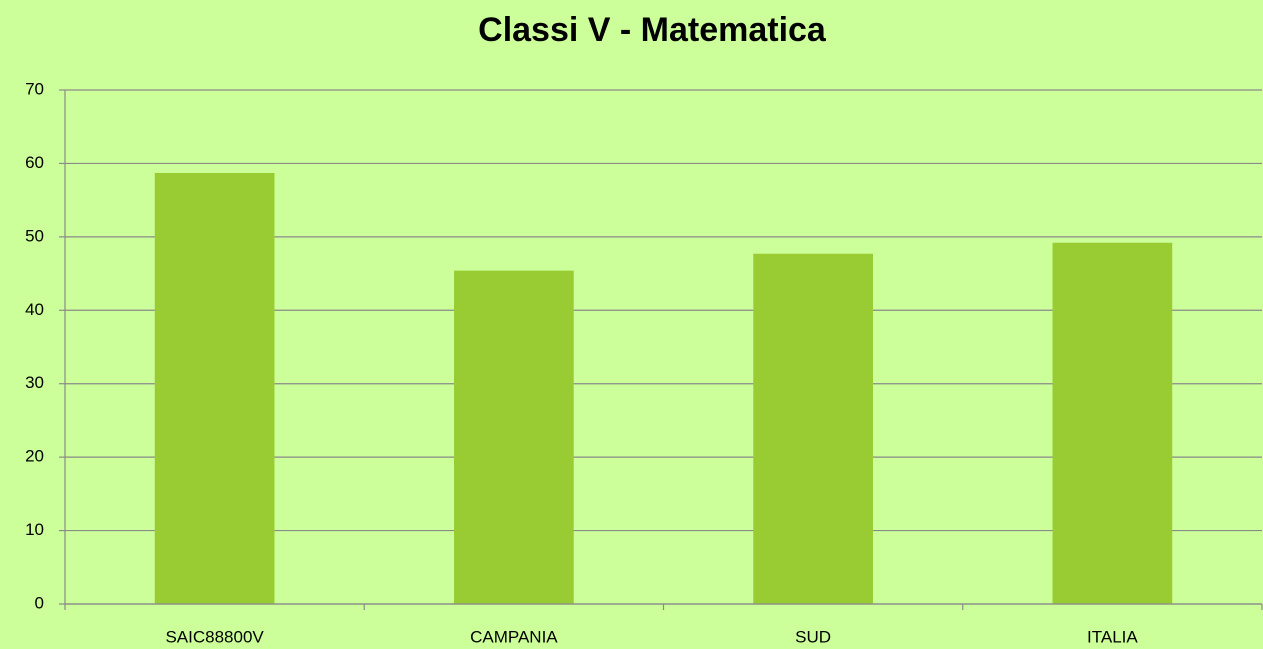 This screenshot has height=649, width=1263. What do you see at coordinates (34, 382) in the screenshot?
I see `y-tick-label: 30` at bounding box center [34, 382].